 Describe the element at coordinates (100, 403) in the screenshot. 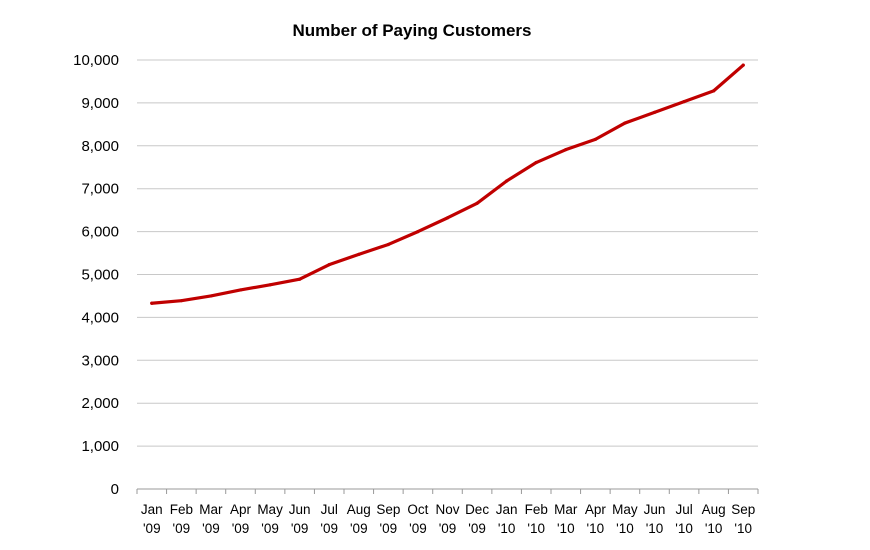

I see `y-tick-label: 2,000` at that location.